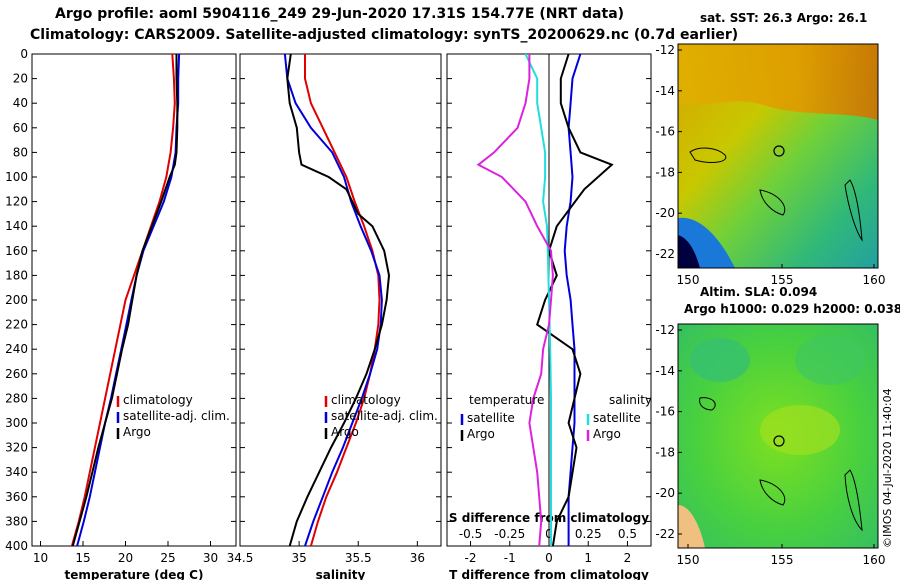  What do you see at coordinates (20, 128) in the screenshot?
I see `y-tick-label: 60` at bounding box center [20, 128].